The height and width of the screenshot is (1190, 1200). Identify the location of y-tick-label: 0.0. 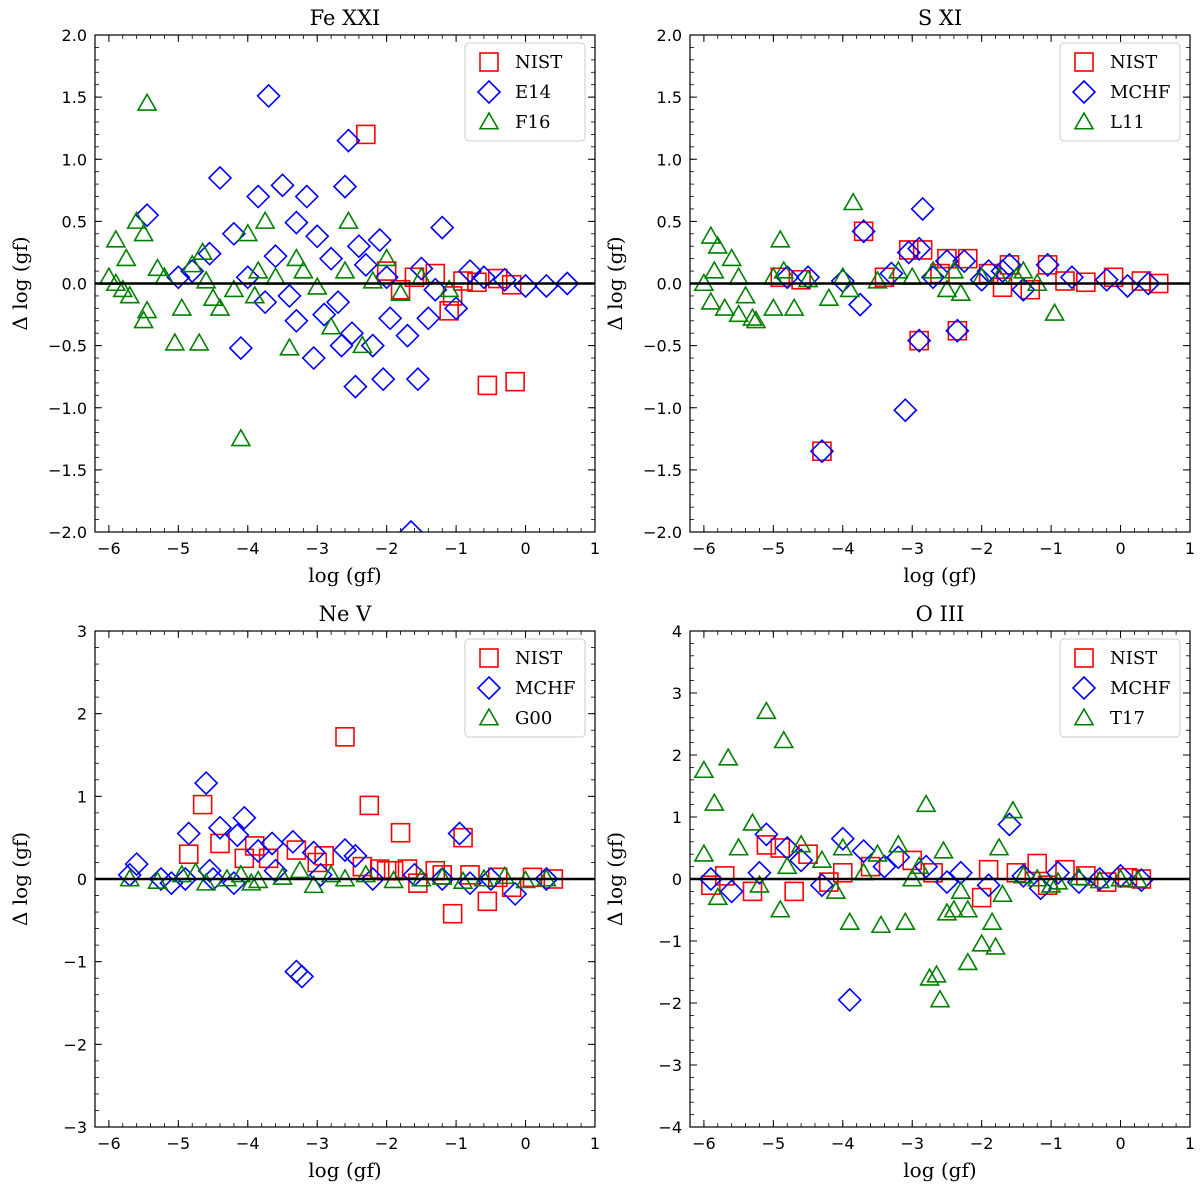
(74, 284).